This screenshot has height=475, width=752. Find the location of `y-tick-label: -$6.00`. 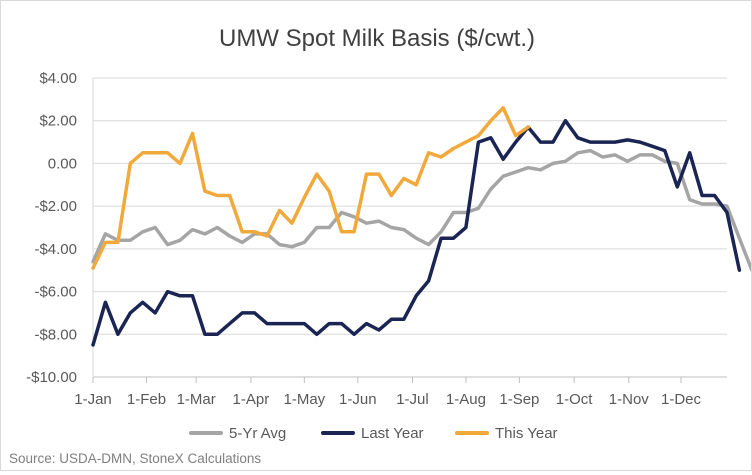

y-tick-label: -$6.00 is located at coordinates (55, 292).